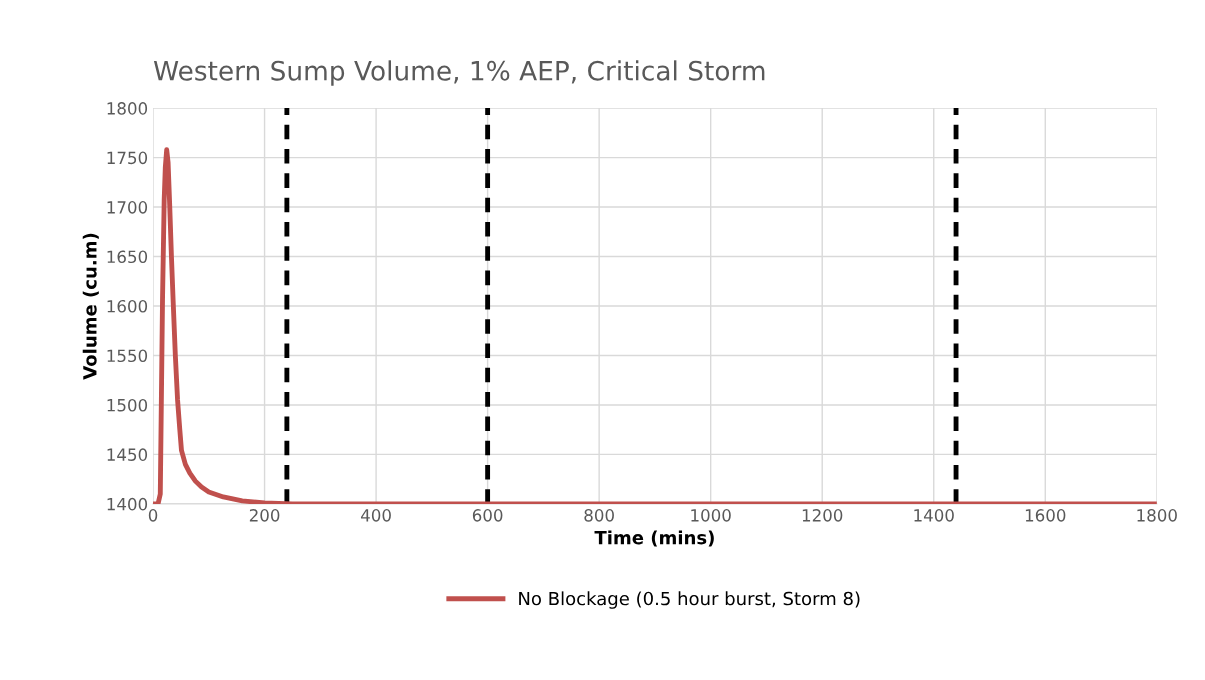 The width and height of the screenshot is (1205, 680). Describe the element at coordinates (711, 515) in the screenshot. I see `x-tick-label: 1000` at that location.